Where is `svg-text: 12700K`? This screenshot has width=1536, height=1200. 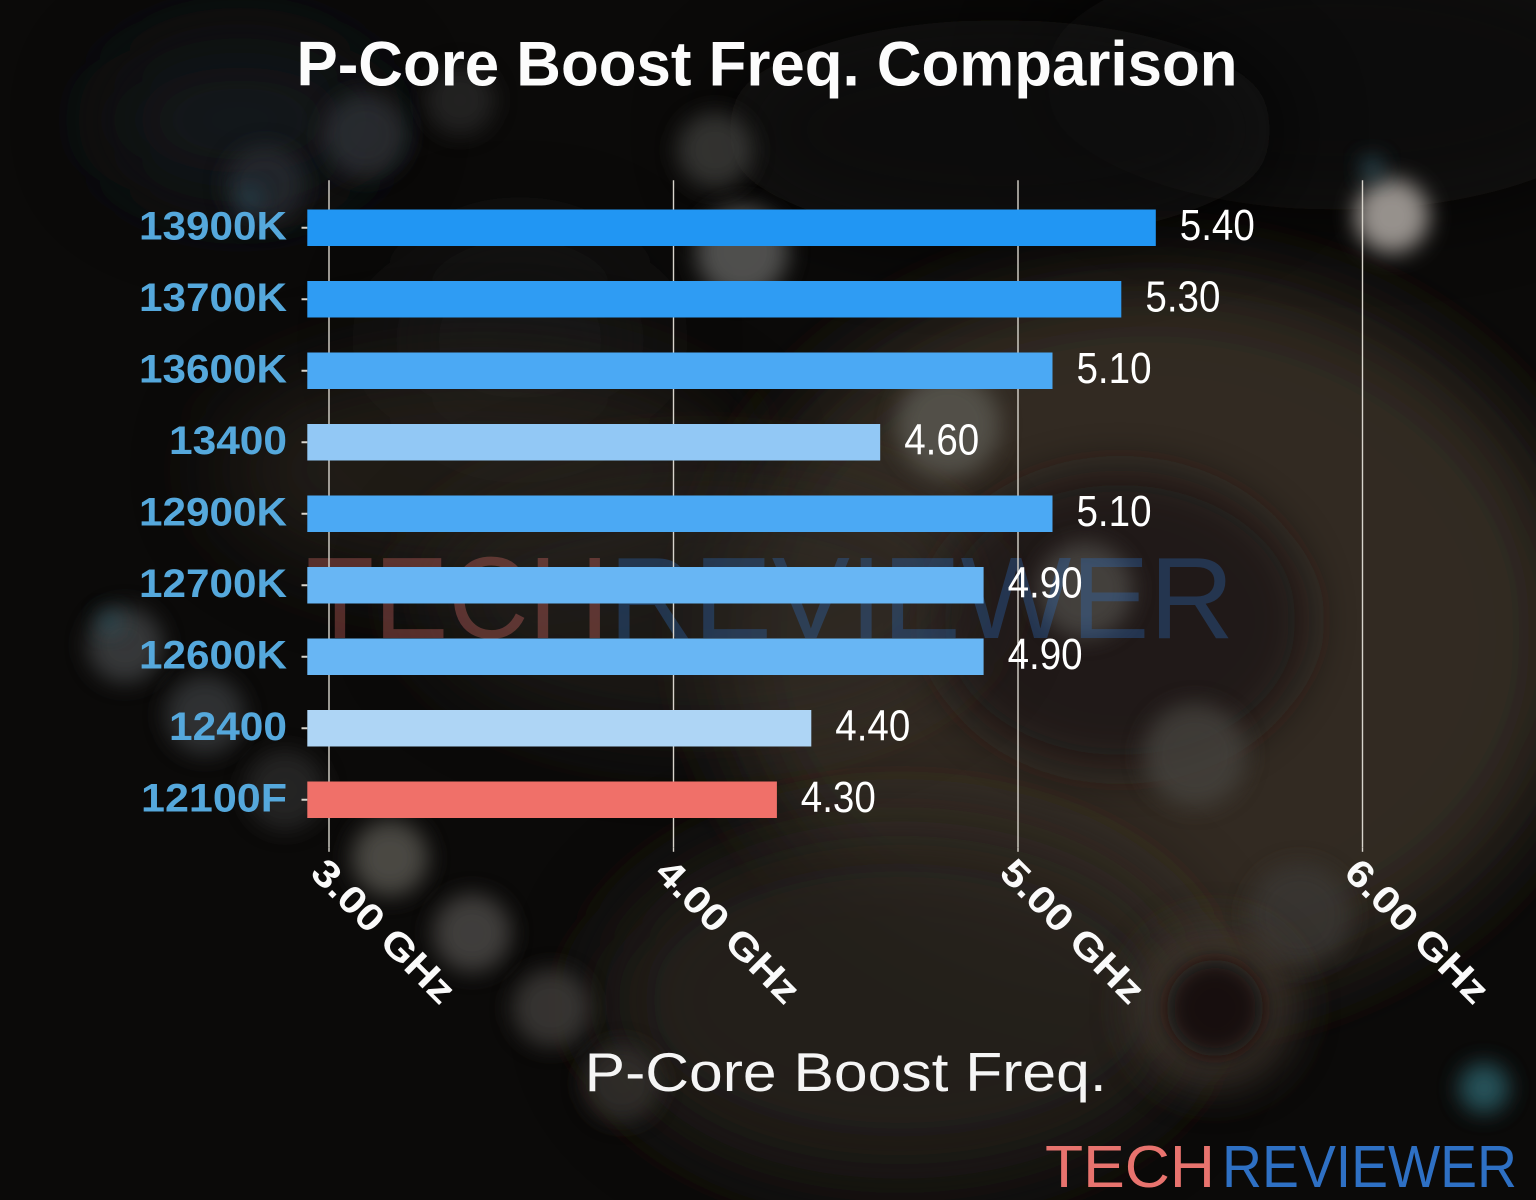 svg-text: 12700K is located at coordinates (213, 584).